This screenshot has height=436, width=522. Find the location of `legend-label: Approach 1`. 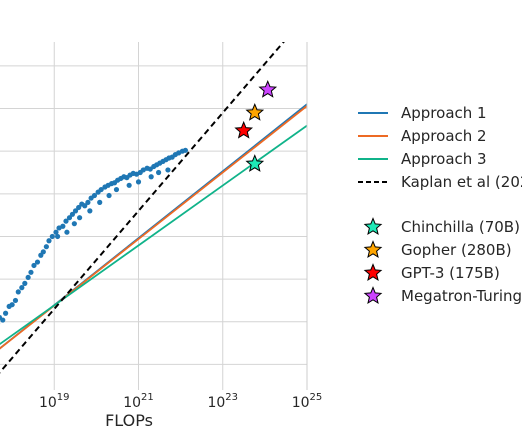

legend-label: Approach 1 is located at coordinates (444, 113).